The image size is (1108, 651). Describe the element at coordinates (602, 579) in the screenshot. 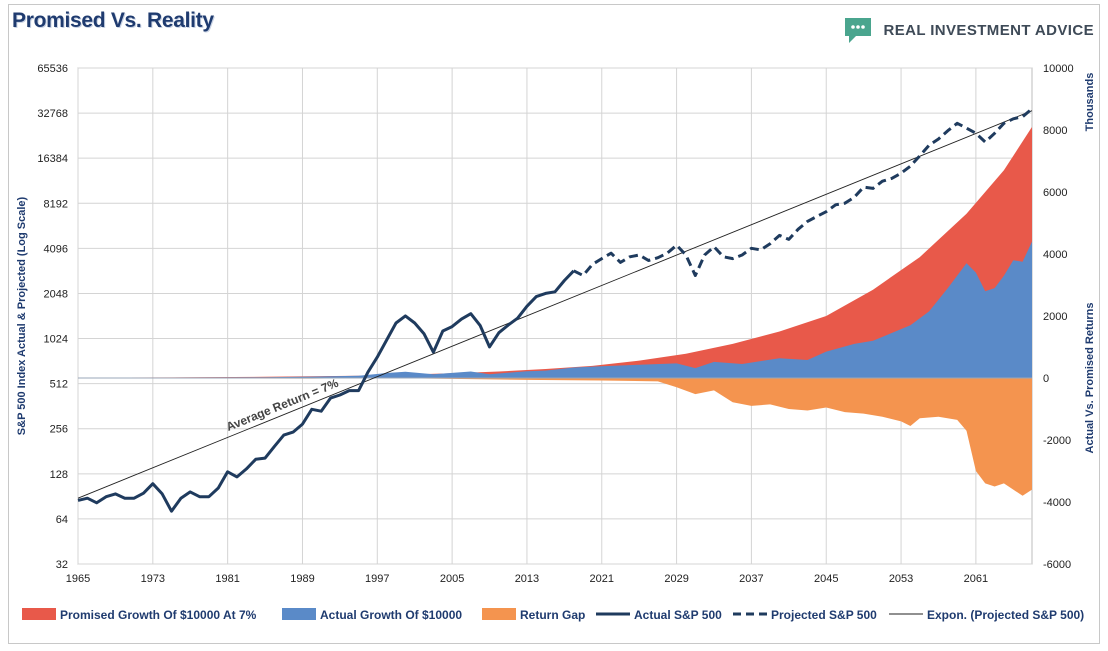

I see `x-tick-label: 2021` at that location.